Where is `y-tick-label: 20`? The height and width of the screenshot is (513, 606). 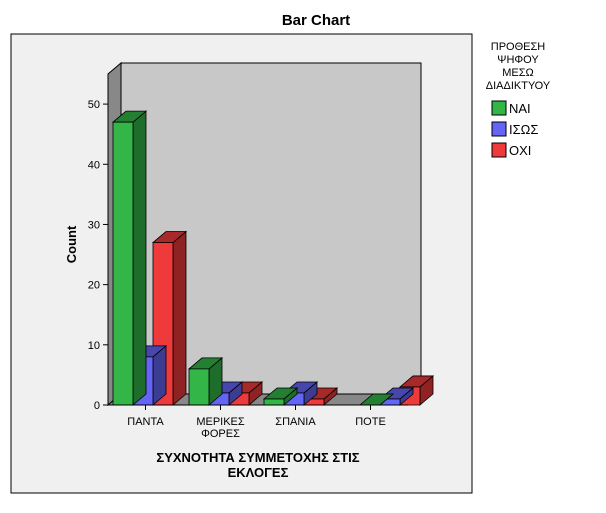 y-tick-label: 20 is located at coordinates (94, 286).